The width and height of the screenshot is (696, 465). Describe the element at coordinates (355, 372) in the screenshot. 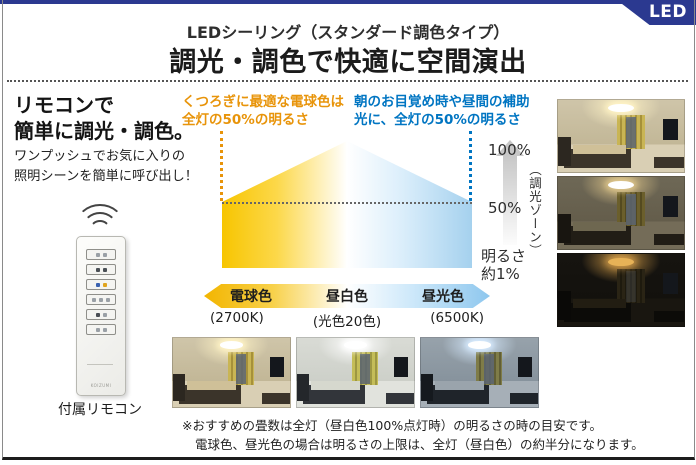

I see `room-photo-daylight-white` at that location.